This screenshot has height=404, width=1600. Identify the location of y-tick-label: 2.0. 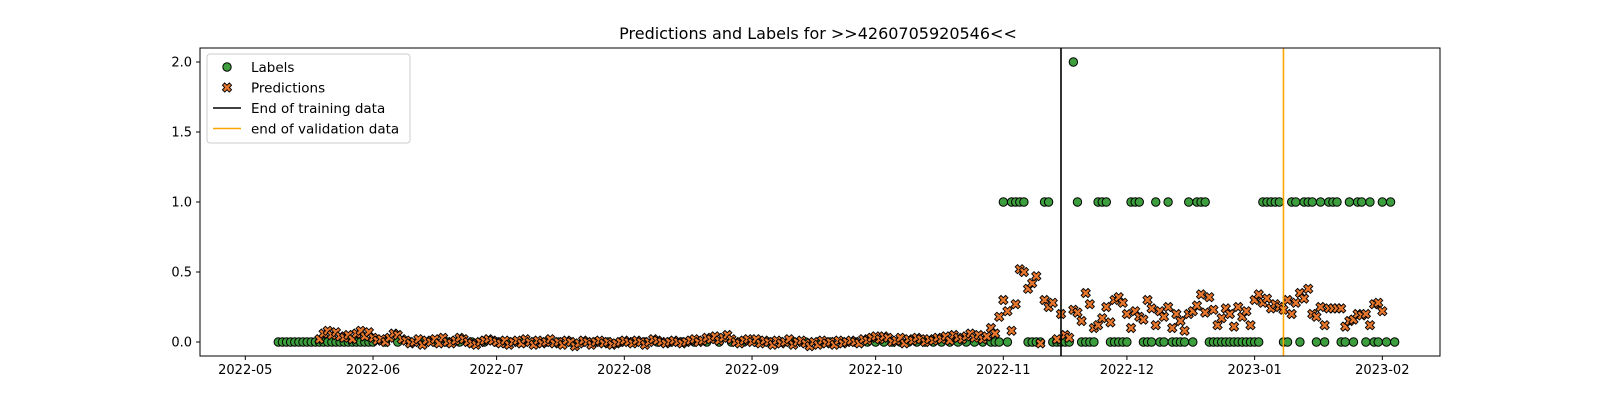
(181, 63).